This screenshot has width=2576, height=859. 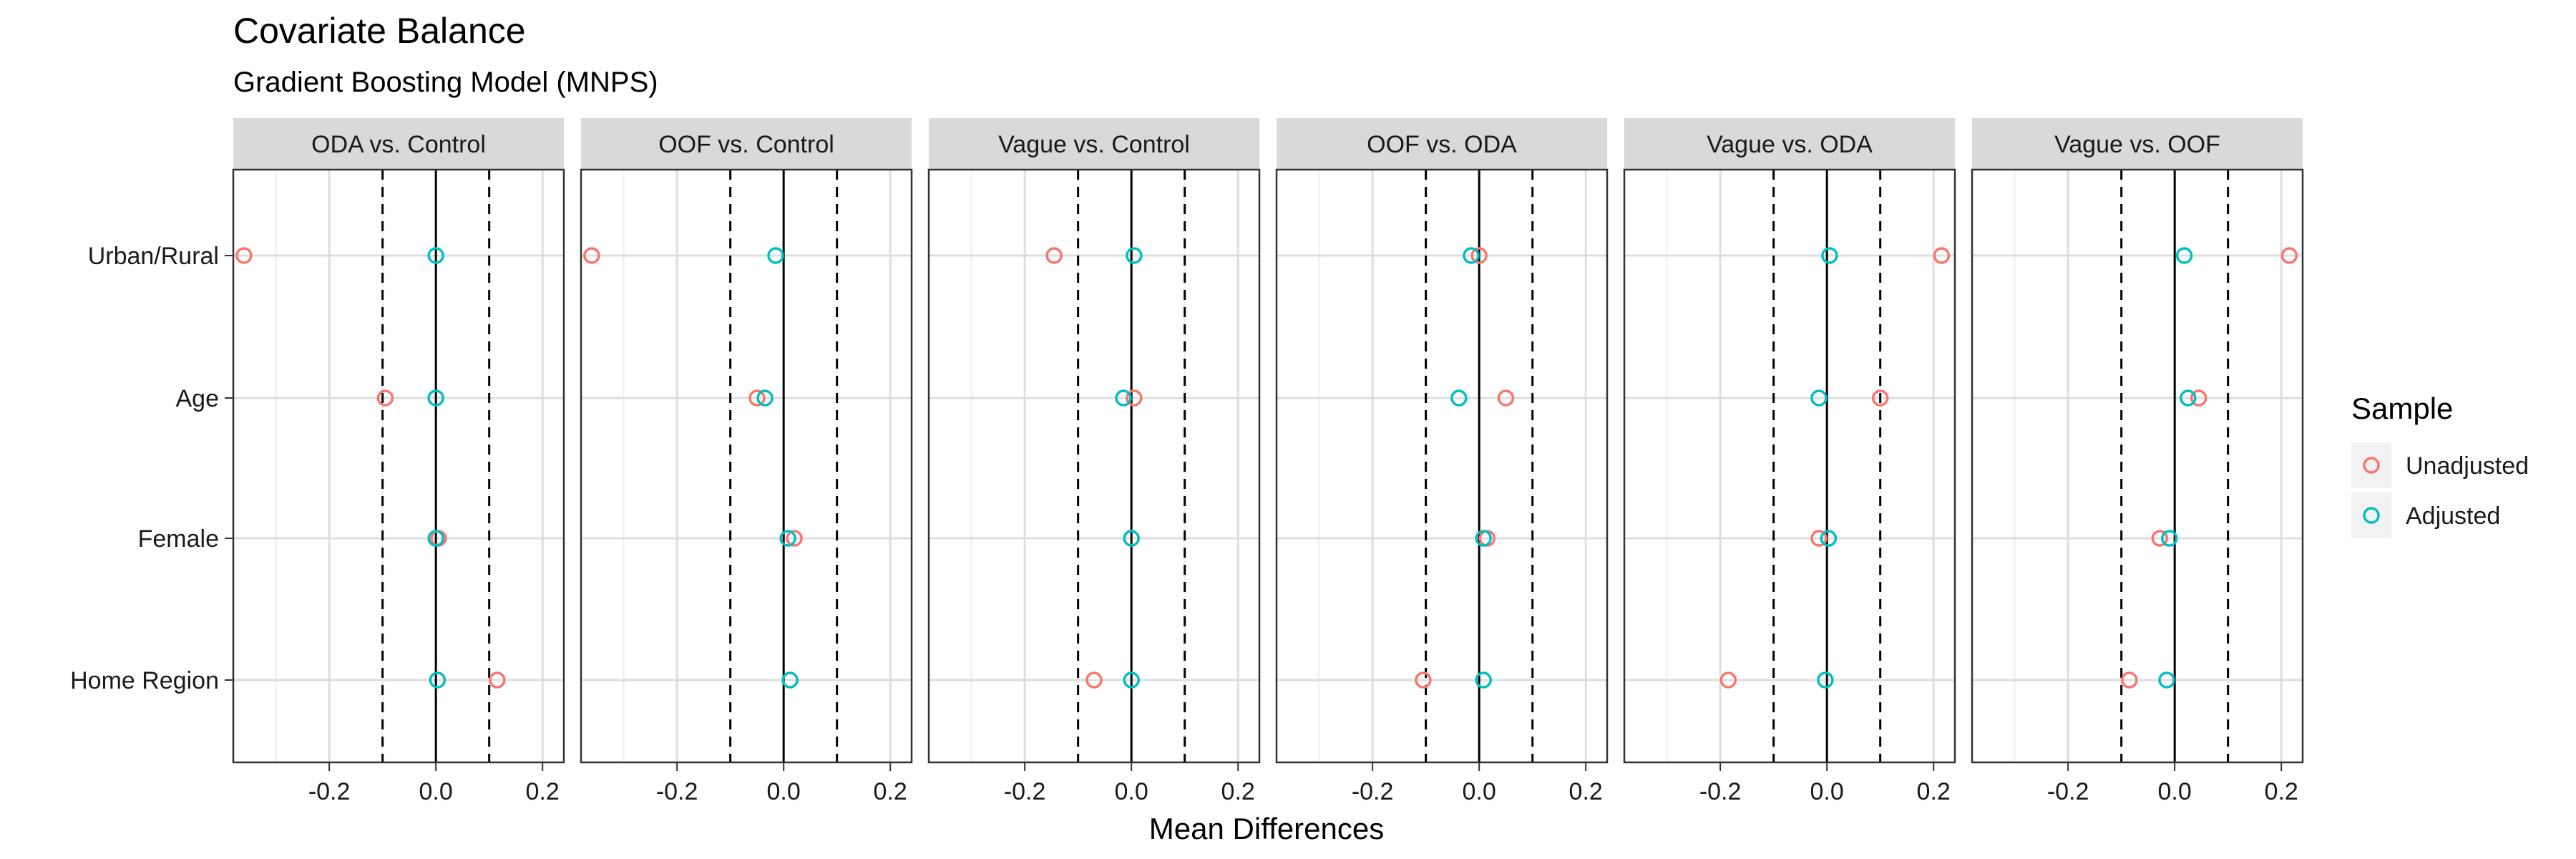 I want to click on facet-panel: Vague vs. OOF -0.2 0.0 0.2, so click(x=2137, y=461).